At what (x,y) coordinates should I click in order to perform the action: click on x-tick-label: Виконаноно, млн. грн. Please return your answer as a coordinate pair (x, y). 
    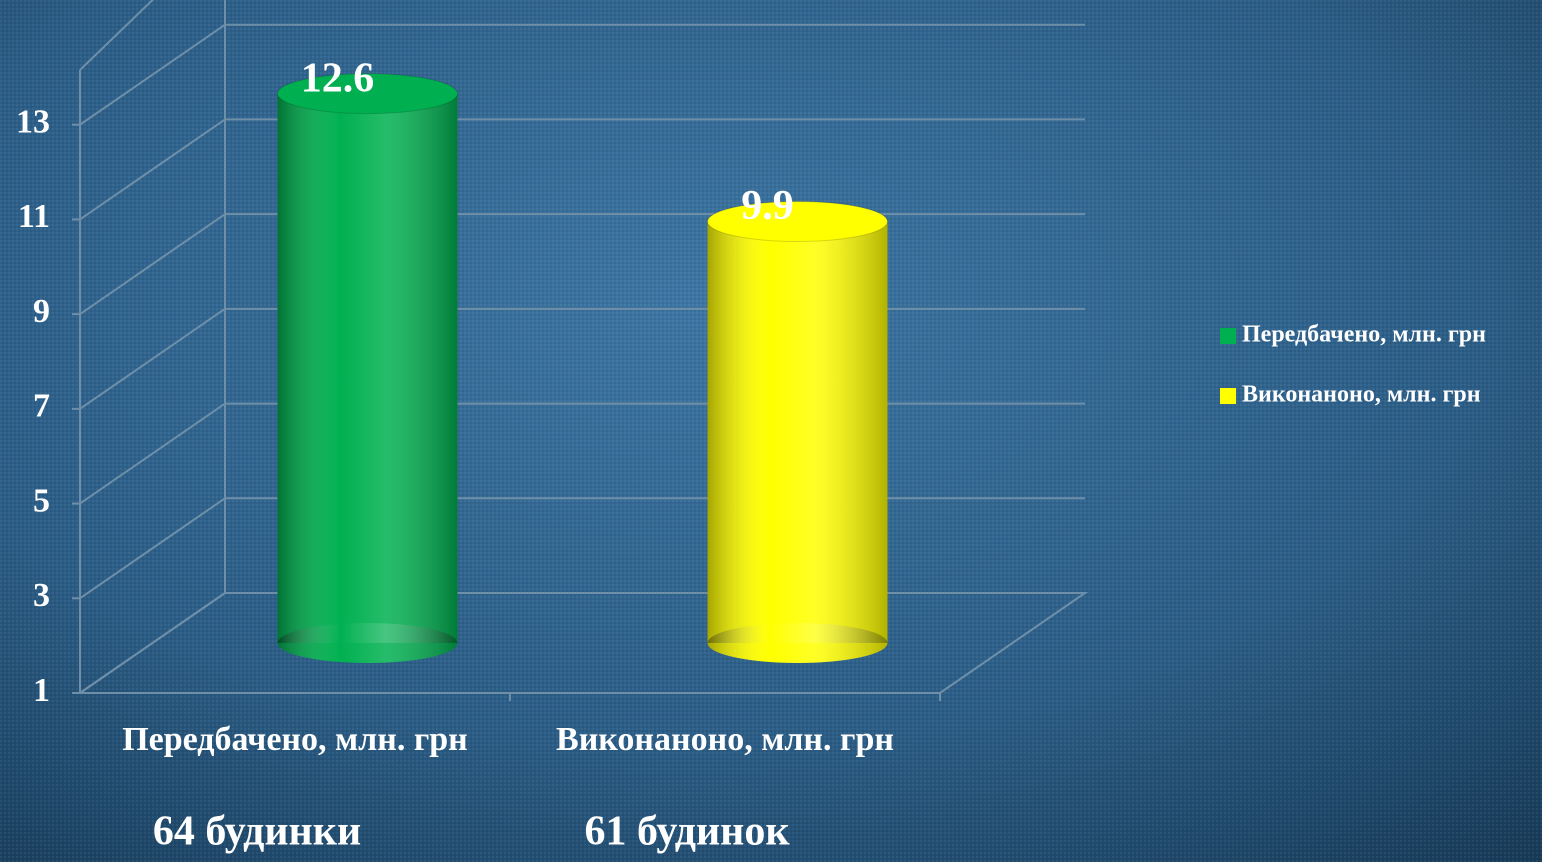
    Looking at the image, I should click on (725, 739).